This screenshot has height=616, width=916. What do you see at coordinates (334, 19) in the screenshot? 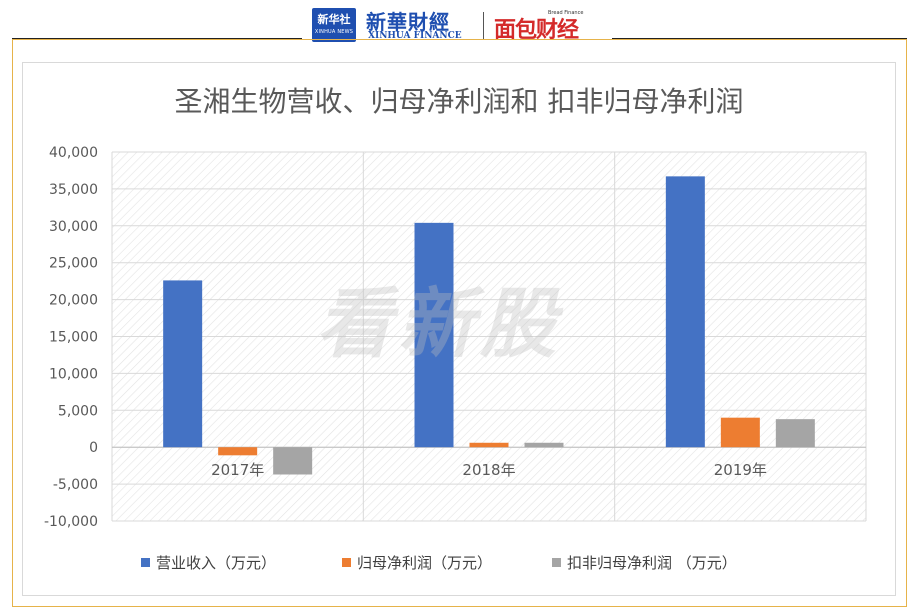
I see `logo-box-cn: 新华社` at bounding box center [334, 19].